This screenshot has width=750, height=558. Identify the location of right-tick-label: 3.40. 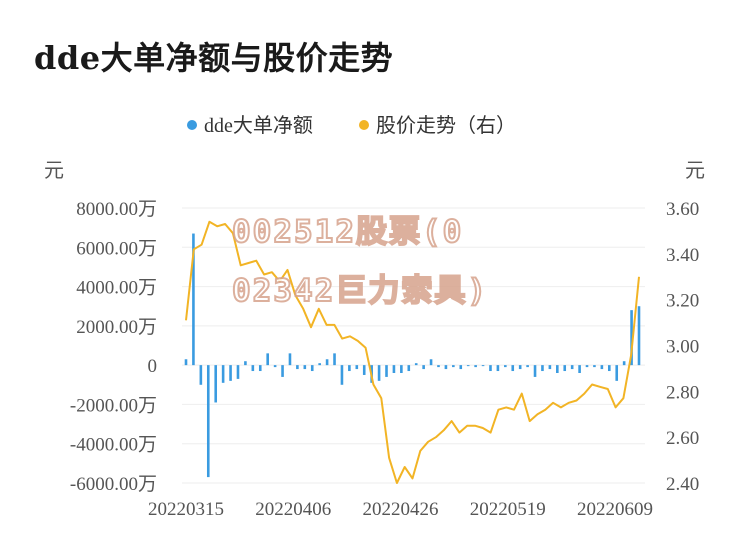
(682, 255).